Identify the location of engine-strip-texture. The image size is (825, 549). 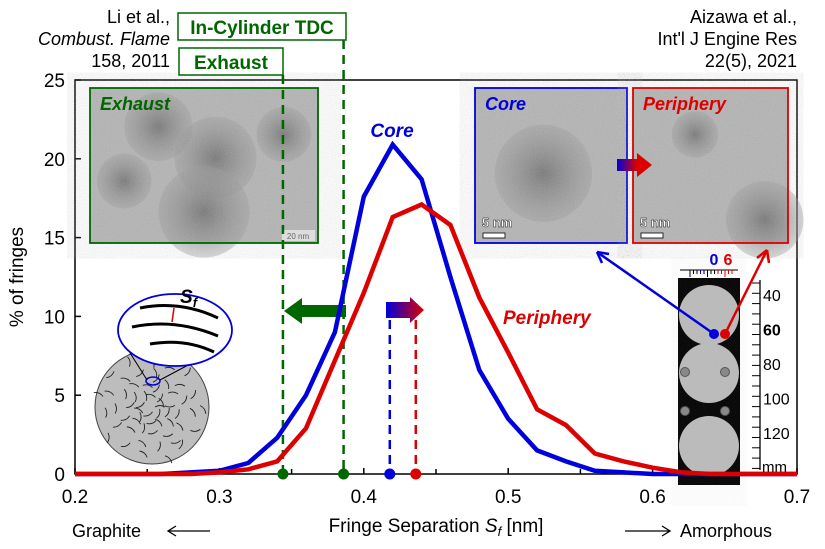
(709, 381).